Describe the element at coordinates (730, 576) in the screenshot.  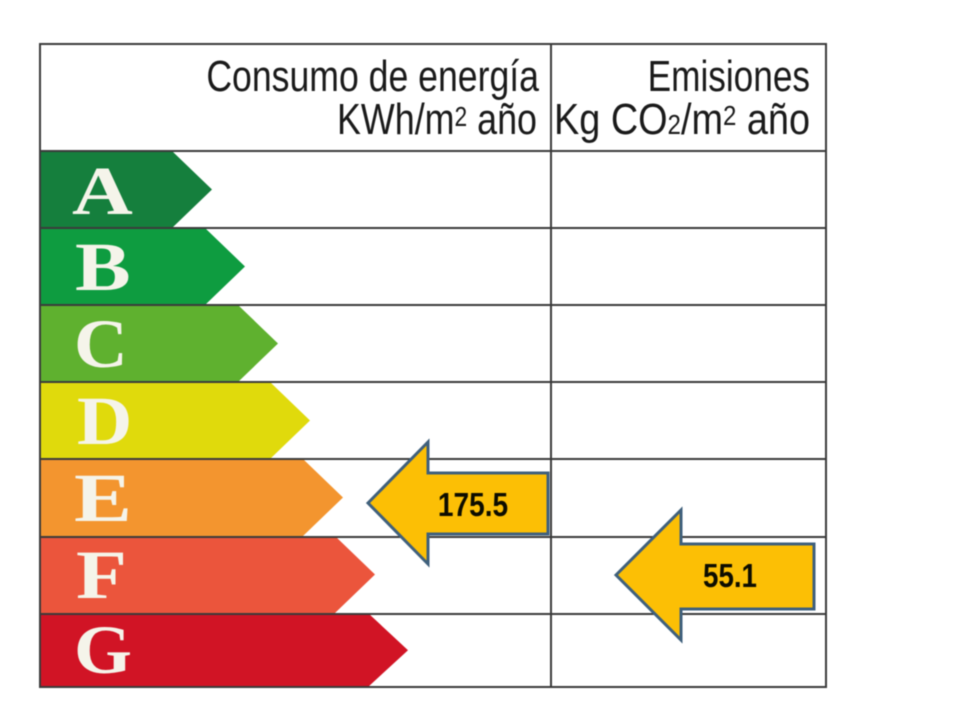
I see `svg-text: 55.1` at that location.